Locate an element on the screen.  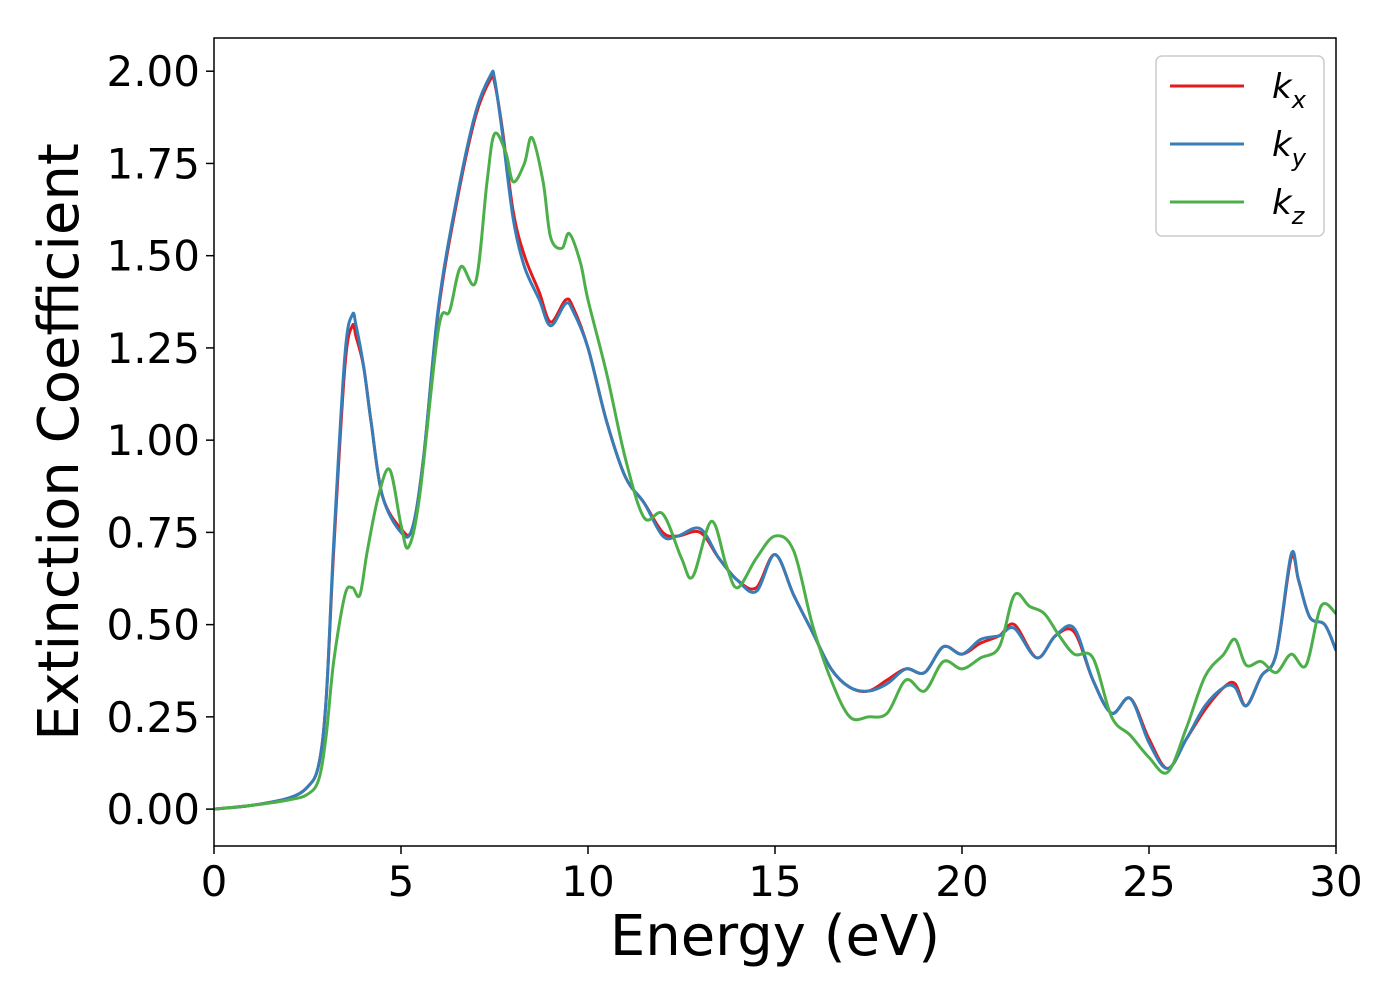
x-tick-label: 30 is located at coordinates (1335, 881).